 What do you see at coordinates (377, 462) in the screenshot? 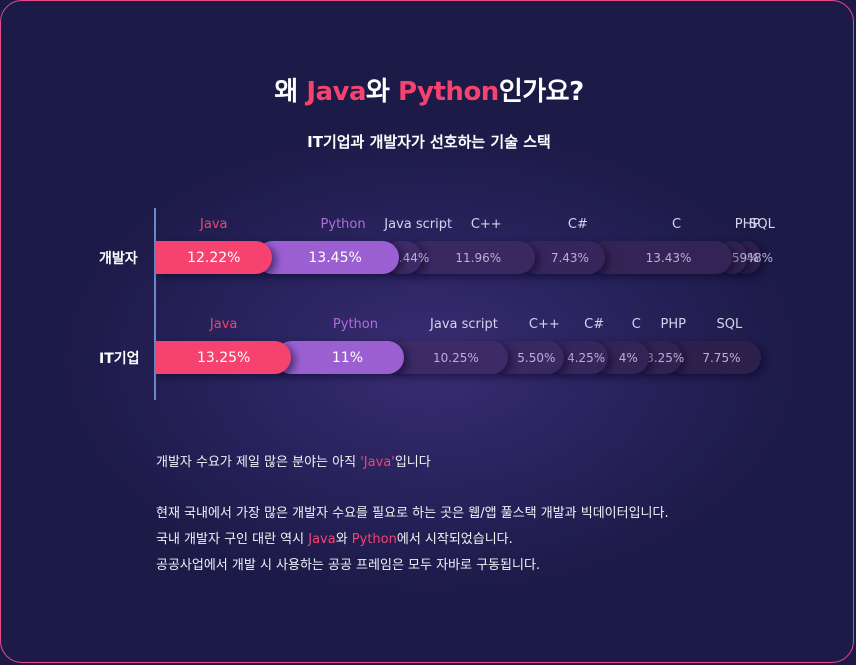
I see `desc-line1-java: 'Java'` at bounding box center [377, 462].